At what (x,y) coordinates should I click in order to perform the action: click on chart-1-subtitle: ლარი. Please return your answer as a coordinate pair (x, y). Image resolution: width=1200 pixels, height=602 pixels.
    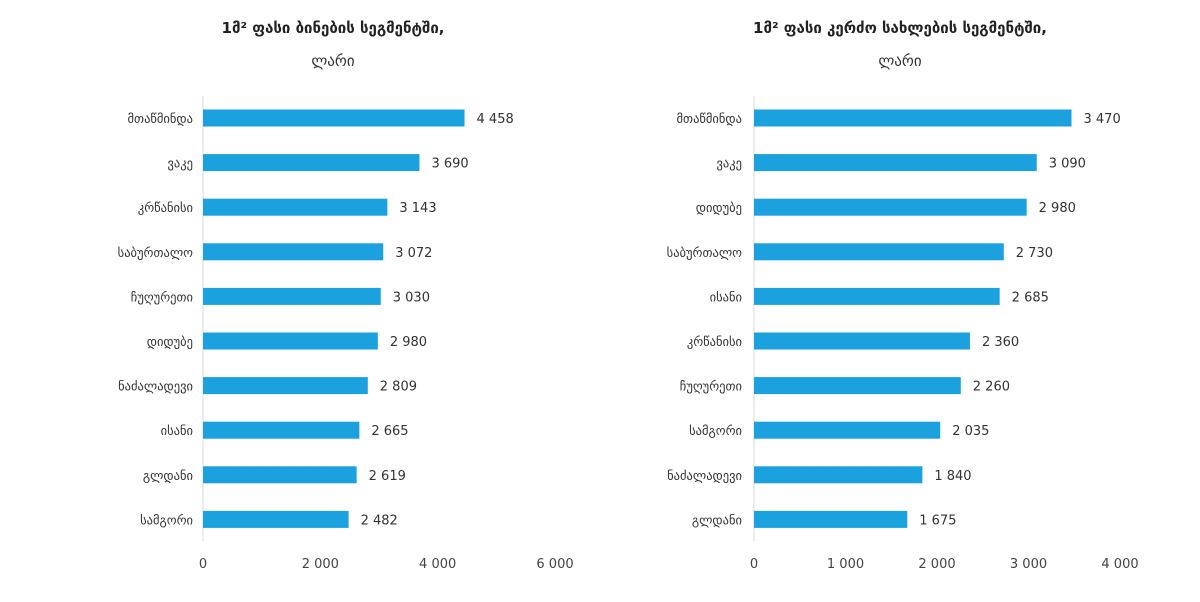
    Looking at the image, I should click on (333, 61).